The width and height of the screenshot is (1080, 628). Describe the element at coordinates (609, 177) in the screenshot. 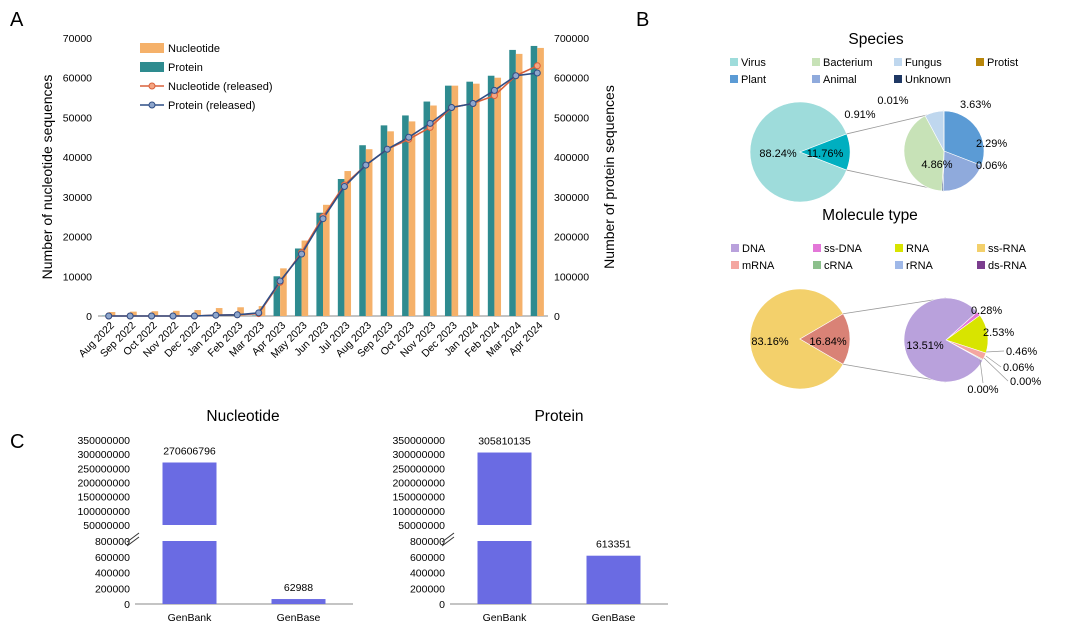

I see `y-axis-title-right: Number of protein sequences` at that location.